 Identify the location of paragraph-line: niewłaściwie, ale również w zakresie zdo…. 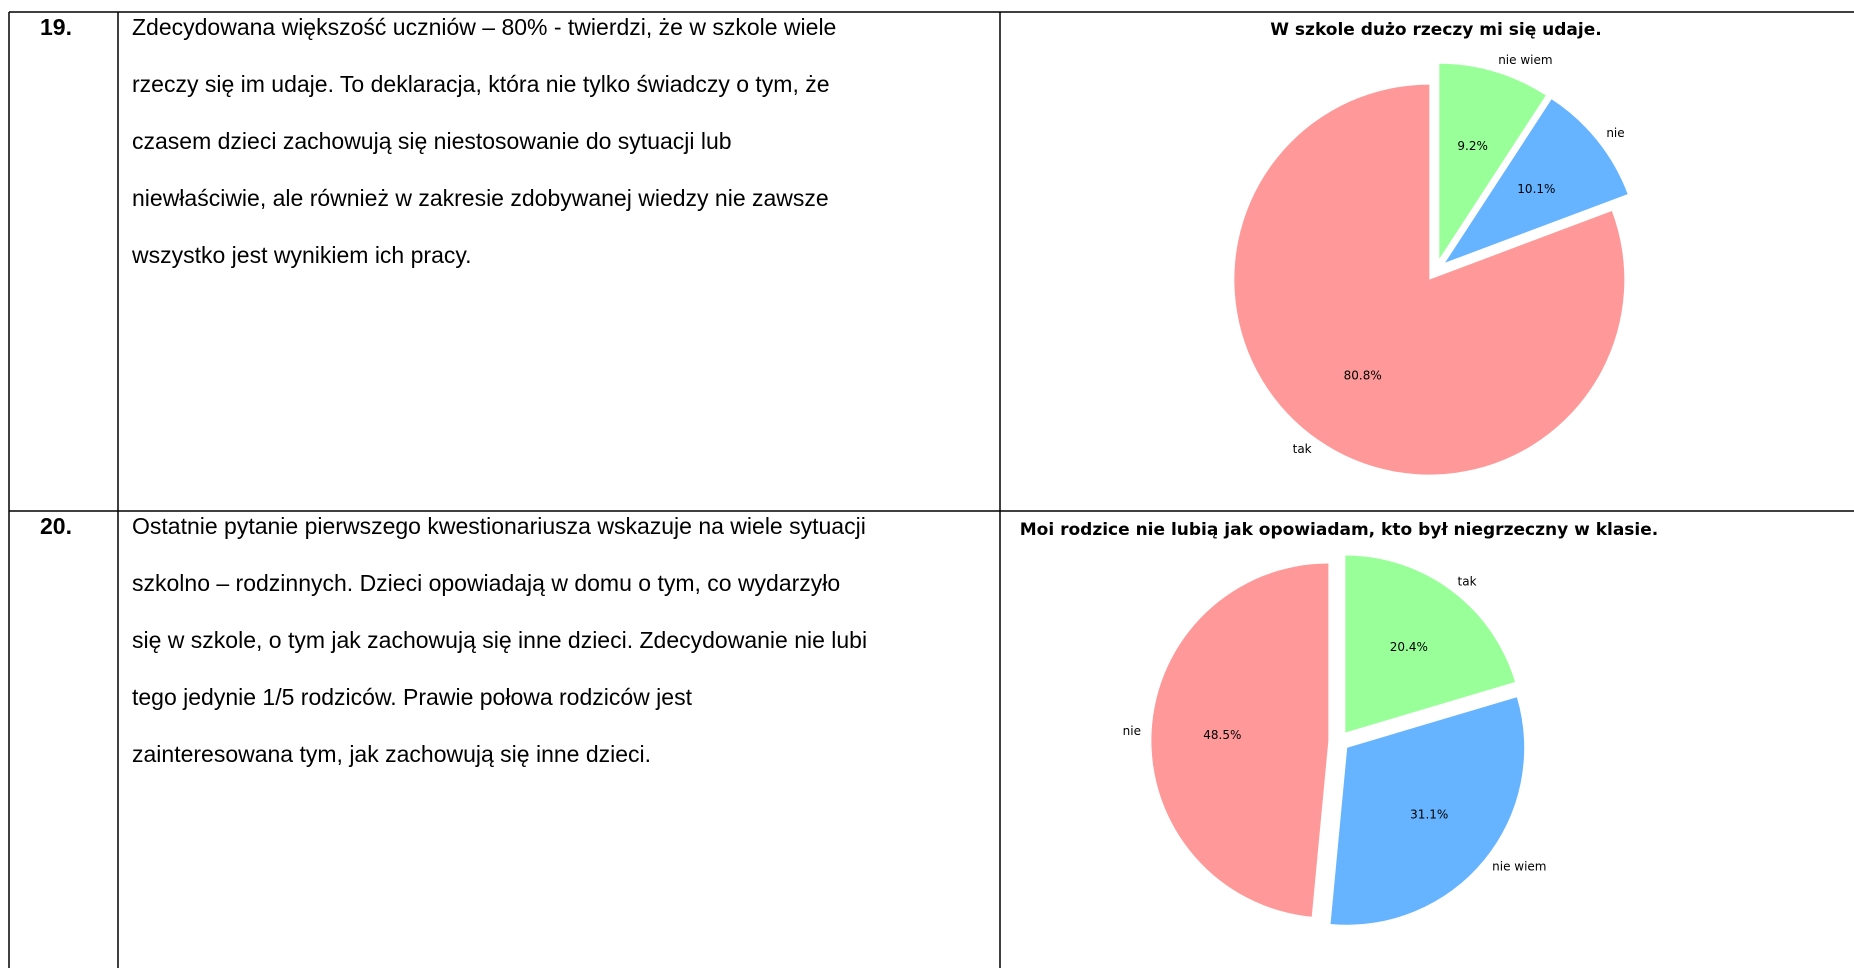
(480, 198).